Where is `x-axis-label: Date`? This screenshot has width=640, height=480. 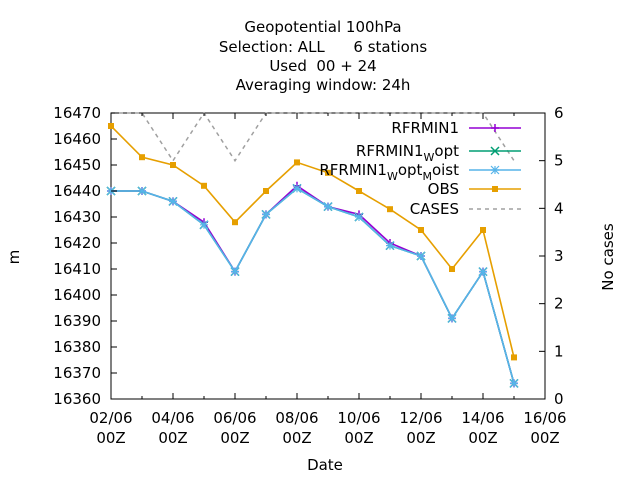
x-axis-label: Date is located at coordinates (325, 465).